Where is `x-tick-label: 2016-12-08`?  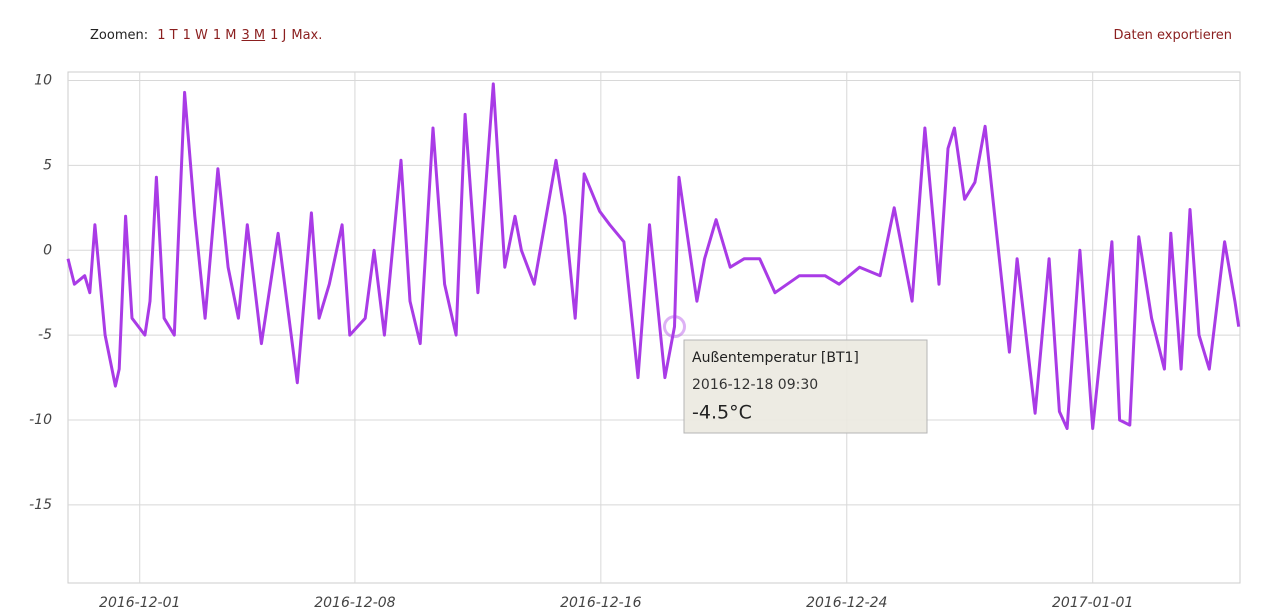
x-tick-label: 2016-12-08 is located at coordinates (354, 603).